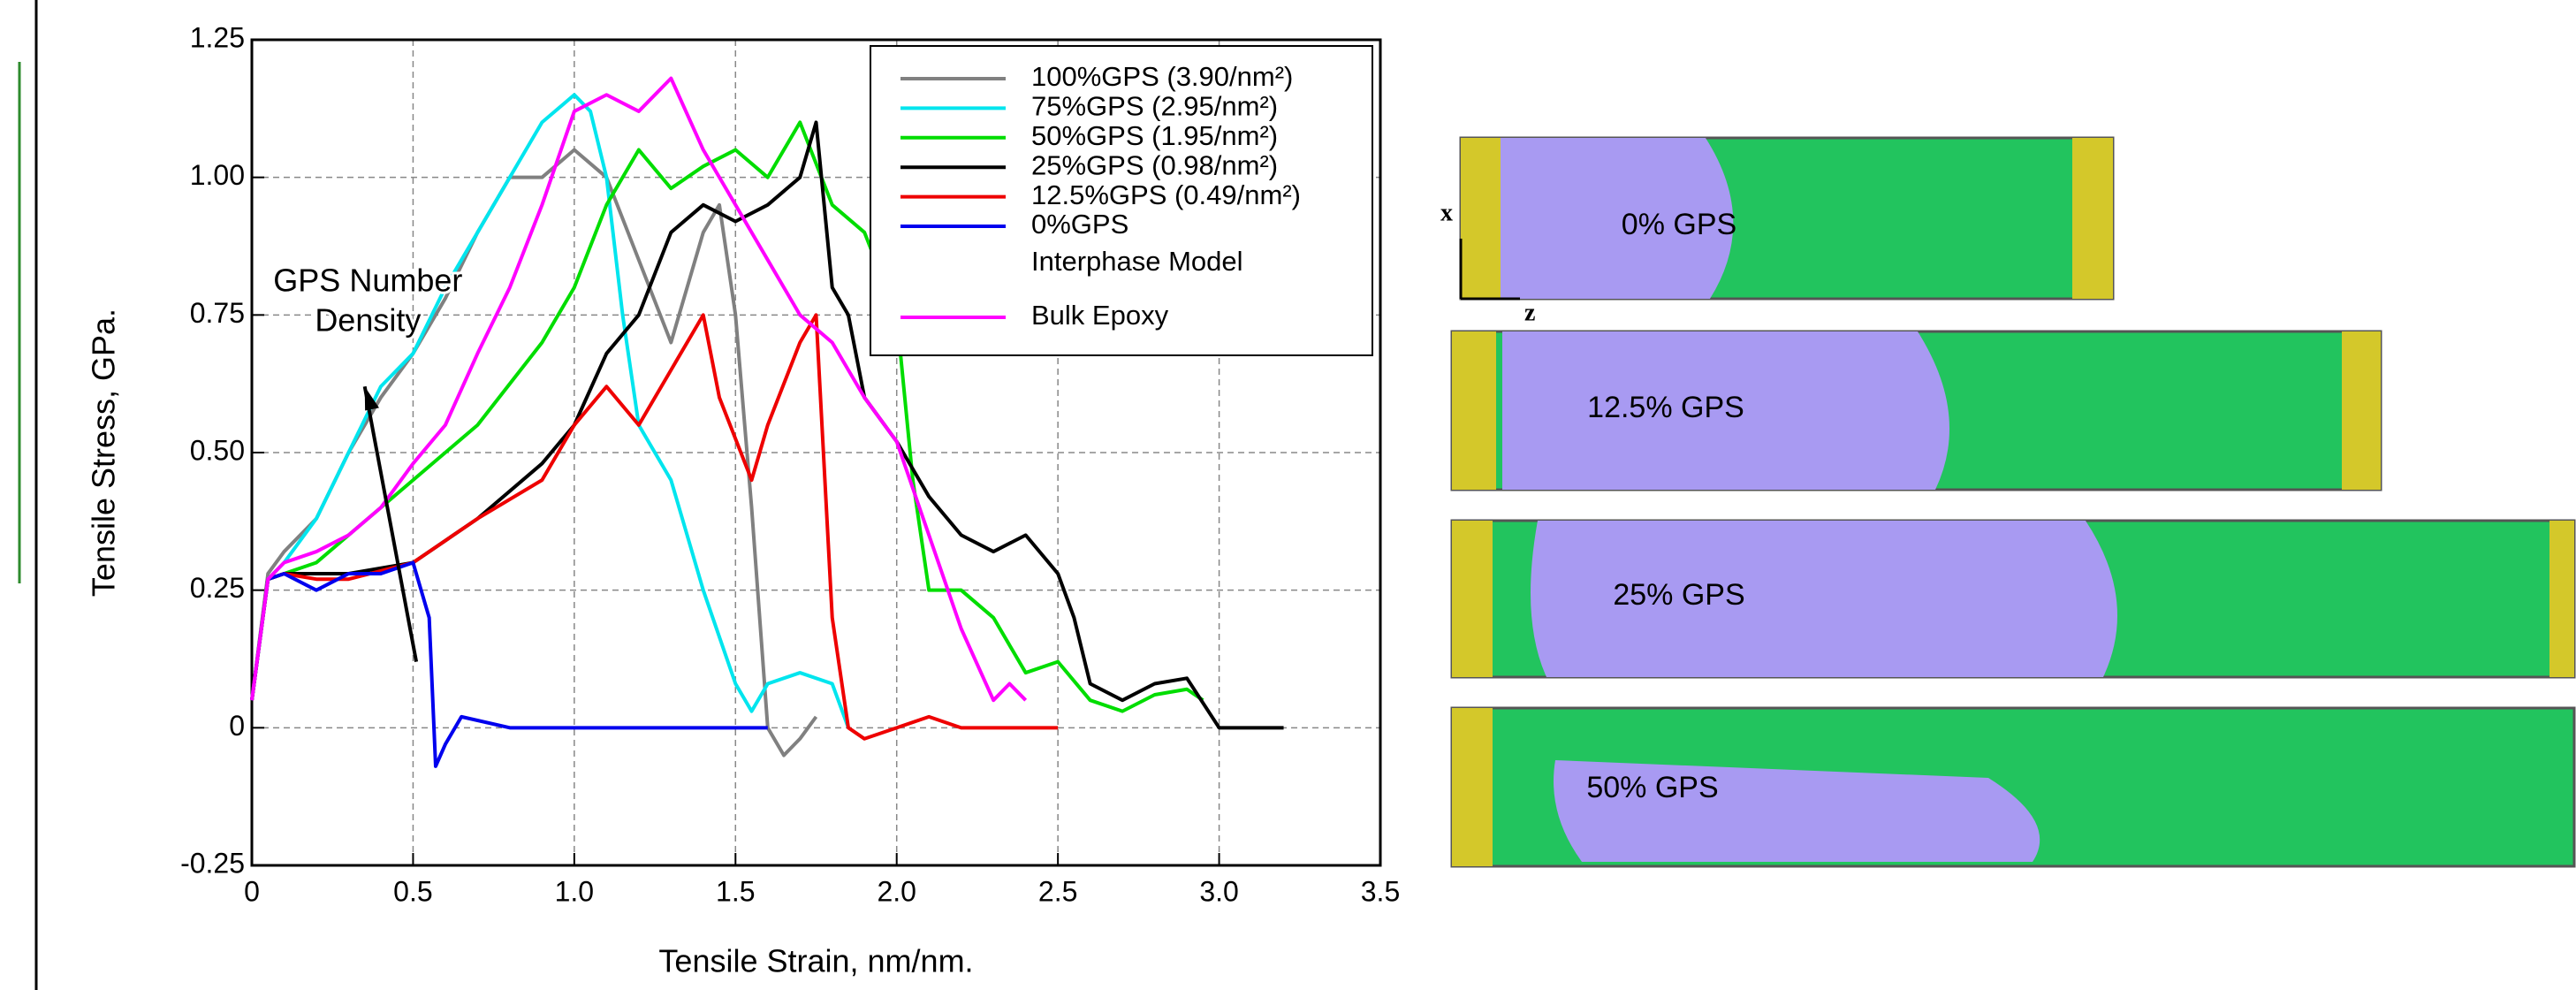 Image resolution: width=2576 pixels, height=990 pixels. What do you see at coordinates (390, 523) in the screenshot?
I see `annotation-arrow` at bounding box center [390, 523].